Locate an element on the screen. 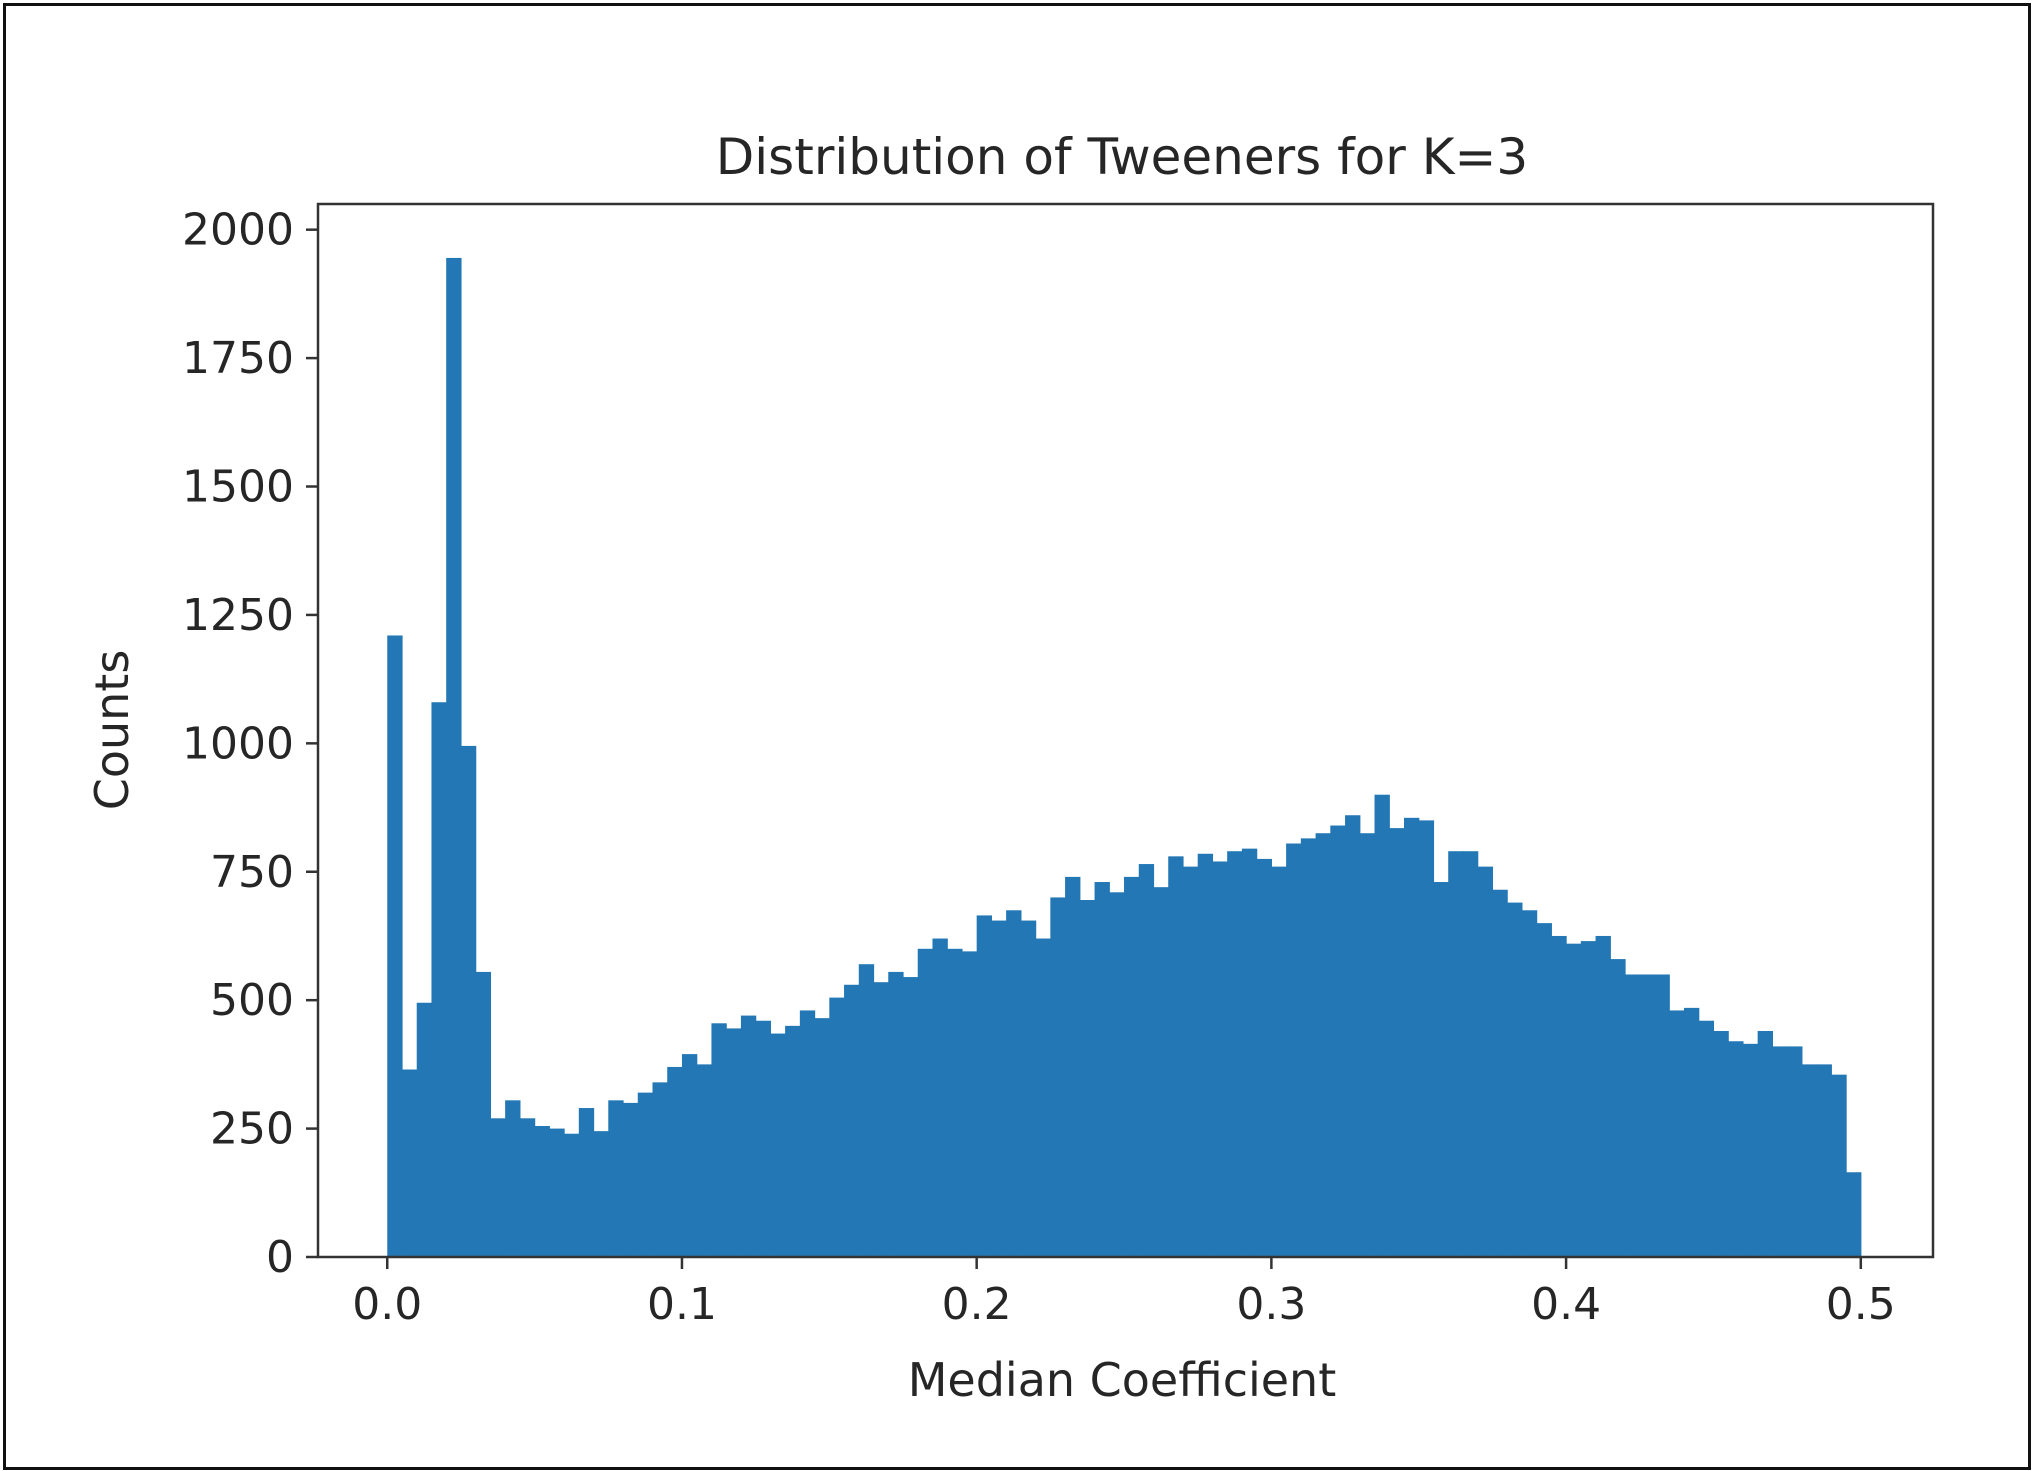  x-axis: 0.0 0.1 0.2 0.3 0.4 0.5 is located at coordinates (1124, 1293).